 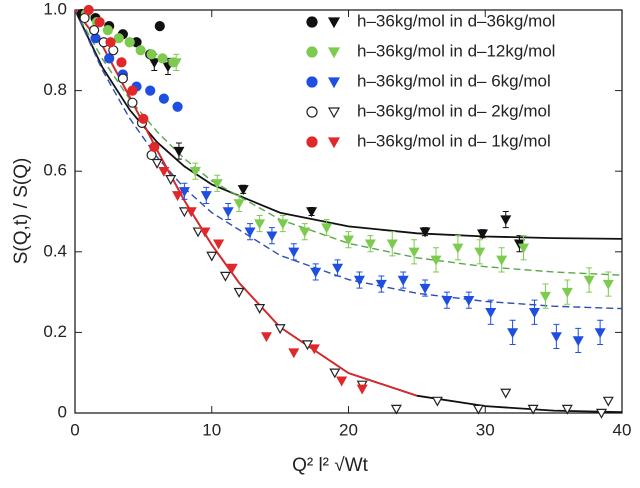 What do you see at coordinates (55, 89) in the screenshot?
I see `y-tick-label: 0.8` at bounding box center [55, 89].